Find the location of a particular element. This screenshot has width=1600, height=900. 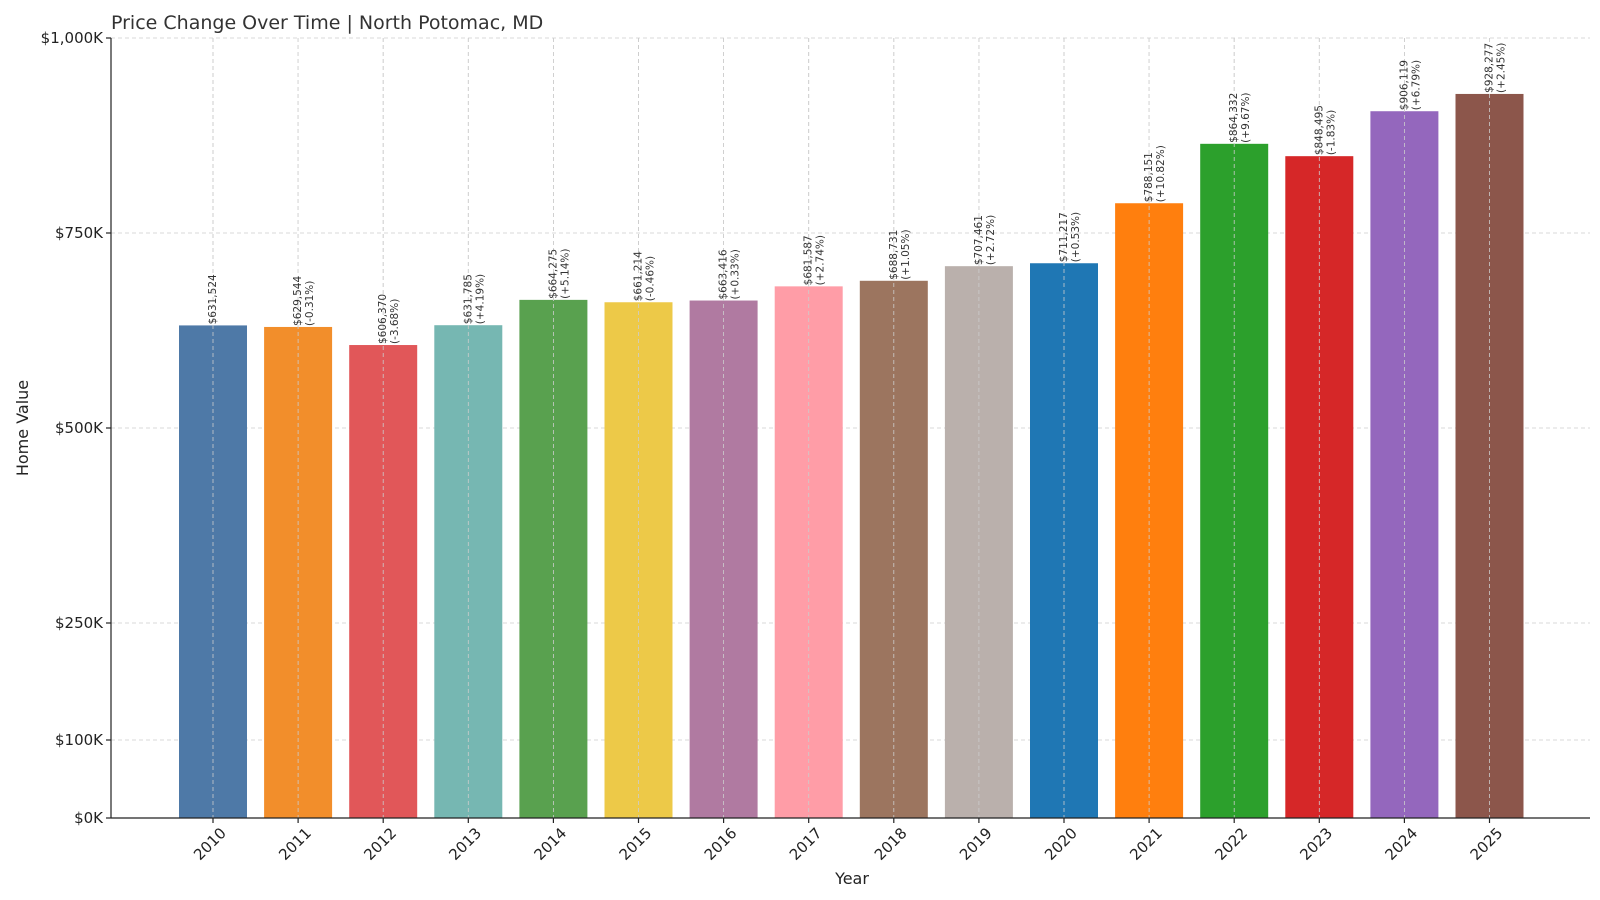

y-tick-label: $0K is located at coordinates (89, 818).